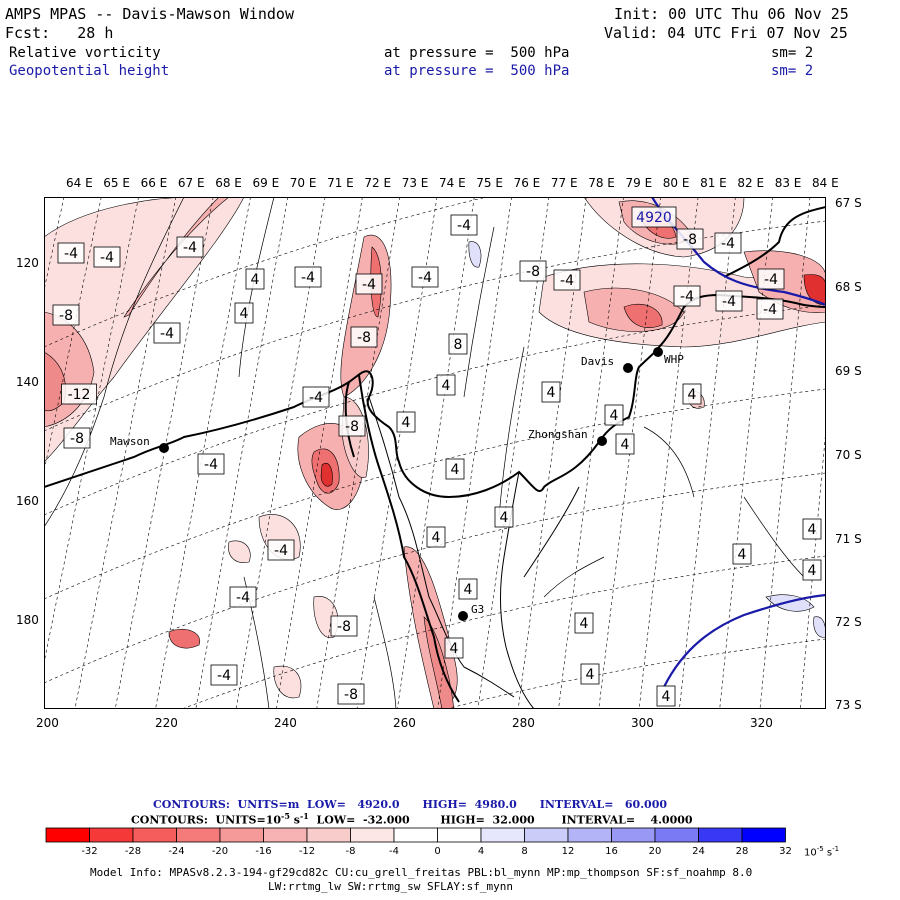  I want to click on top-longitude-label: 69 E, so click(266, 183).